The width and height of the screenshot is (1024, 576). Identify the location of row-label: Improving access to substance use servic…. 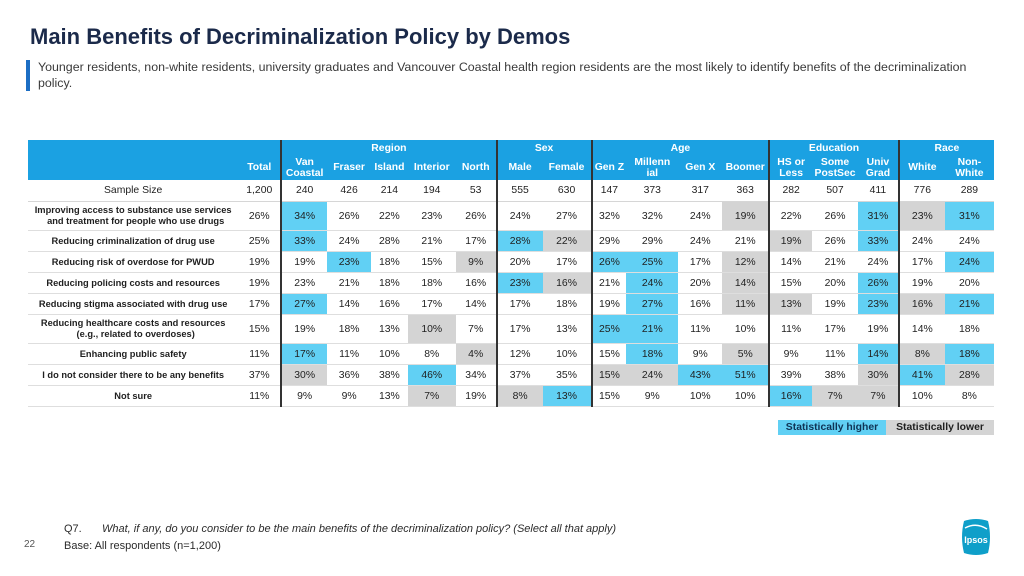
(133, 216).